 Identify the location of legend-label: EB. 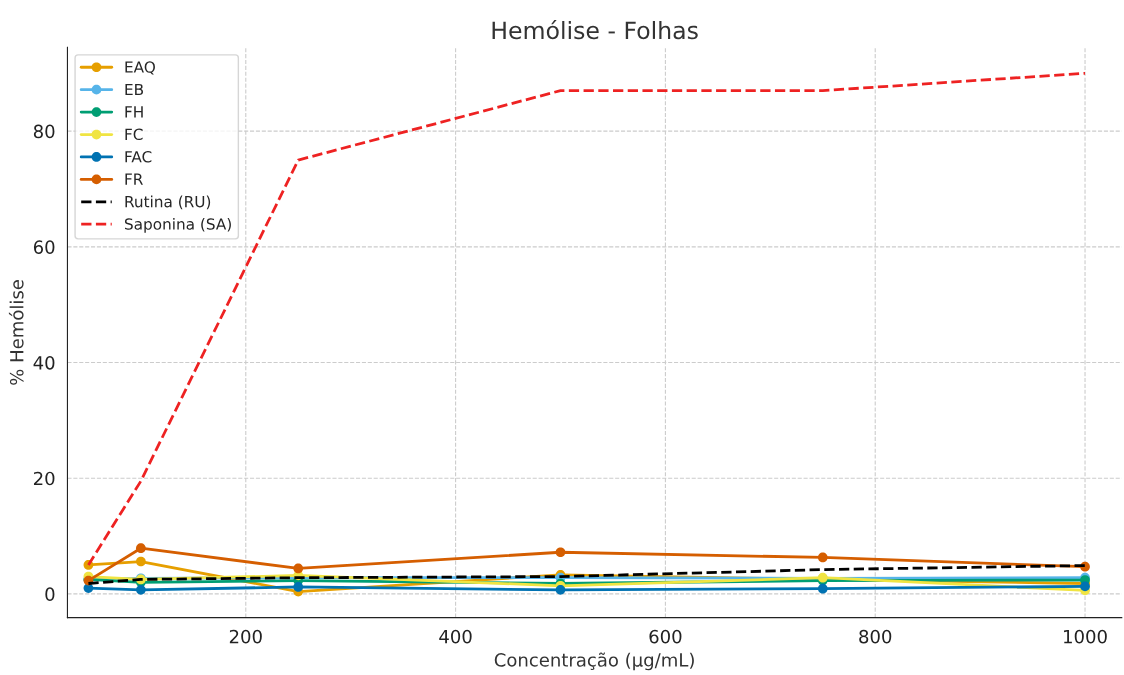
(134, 89).